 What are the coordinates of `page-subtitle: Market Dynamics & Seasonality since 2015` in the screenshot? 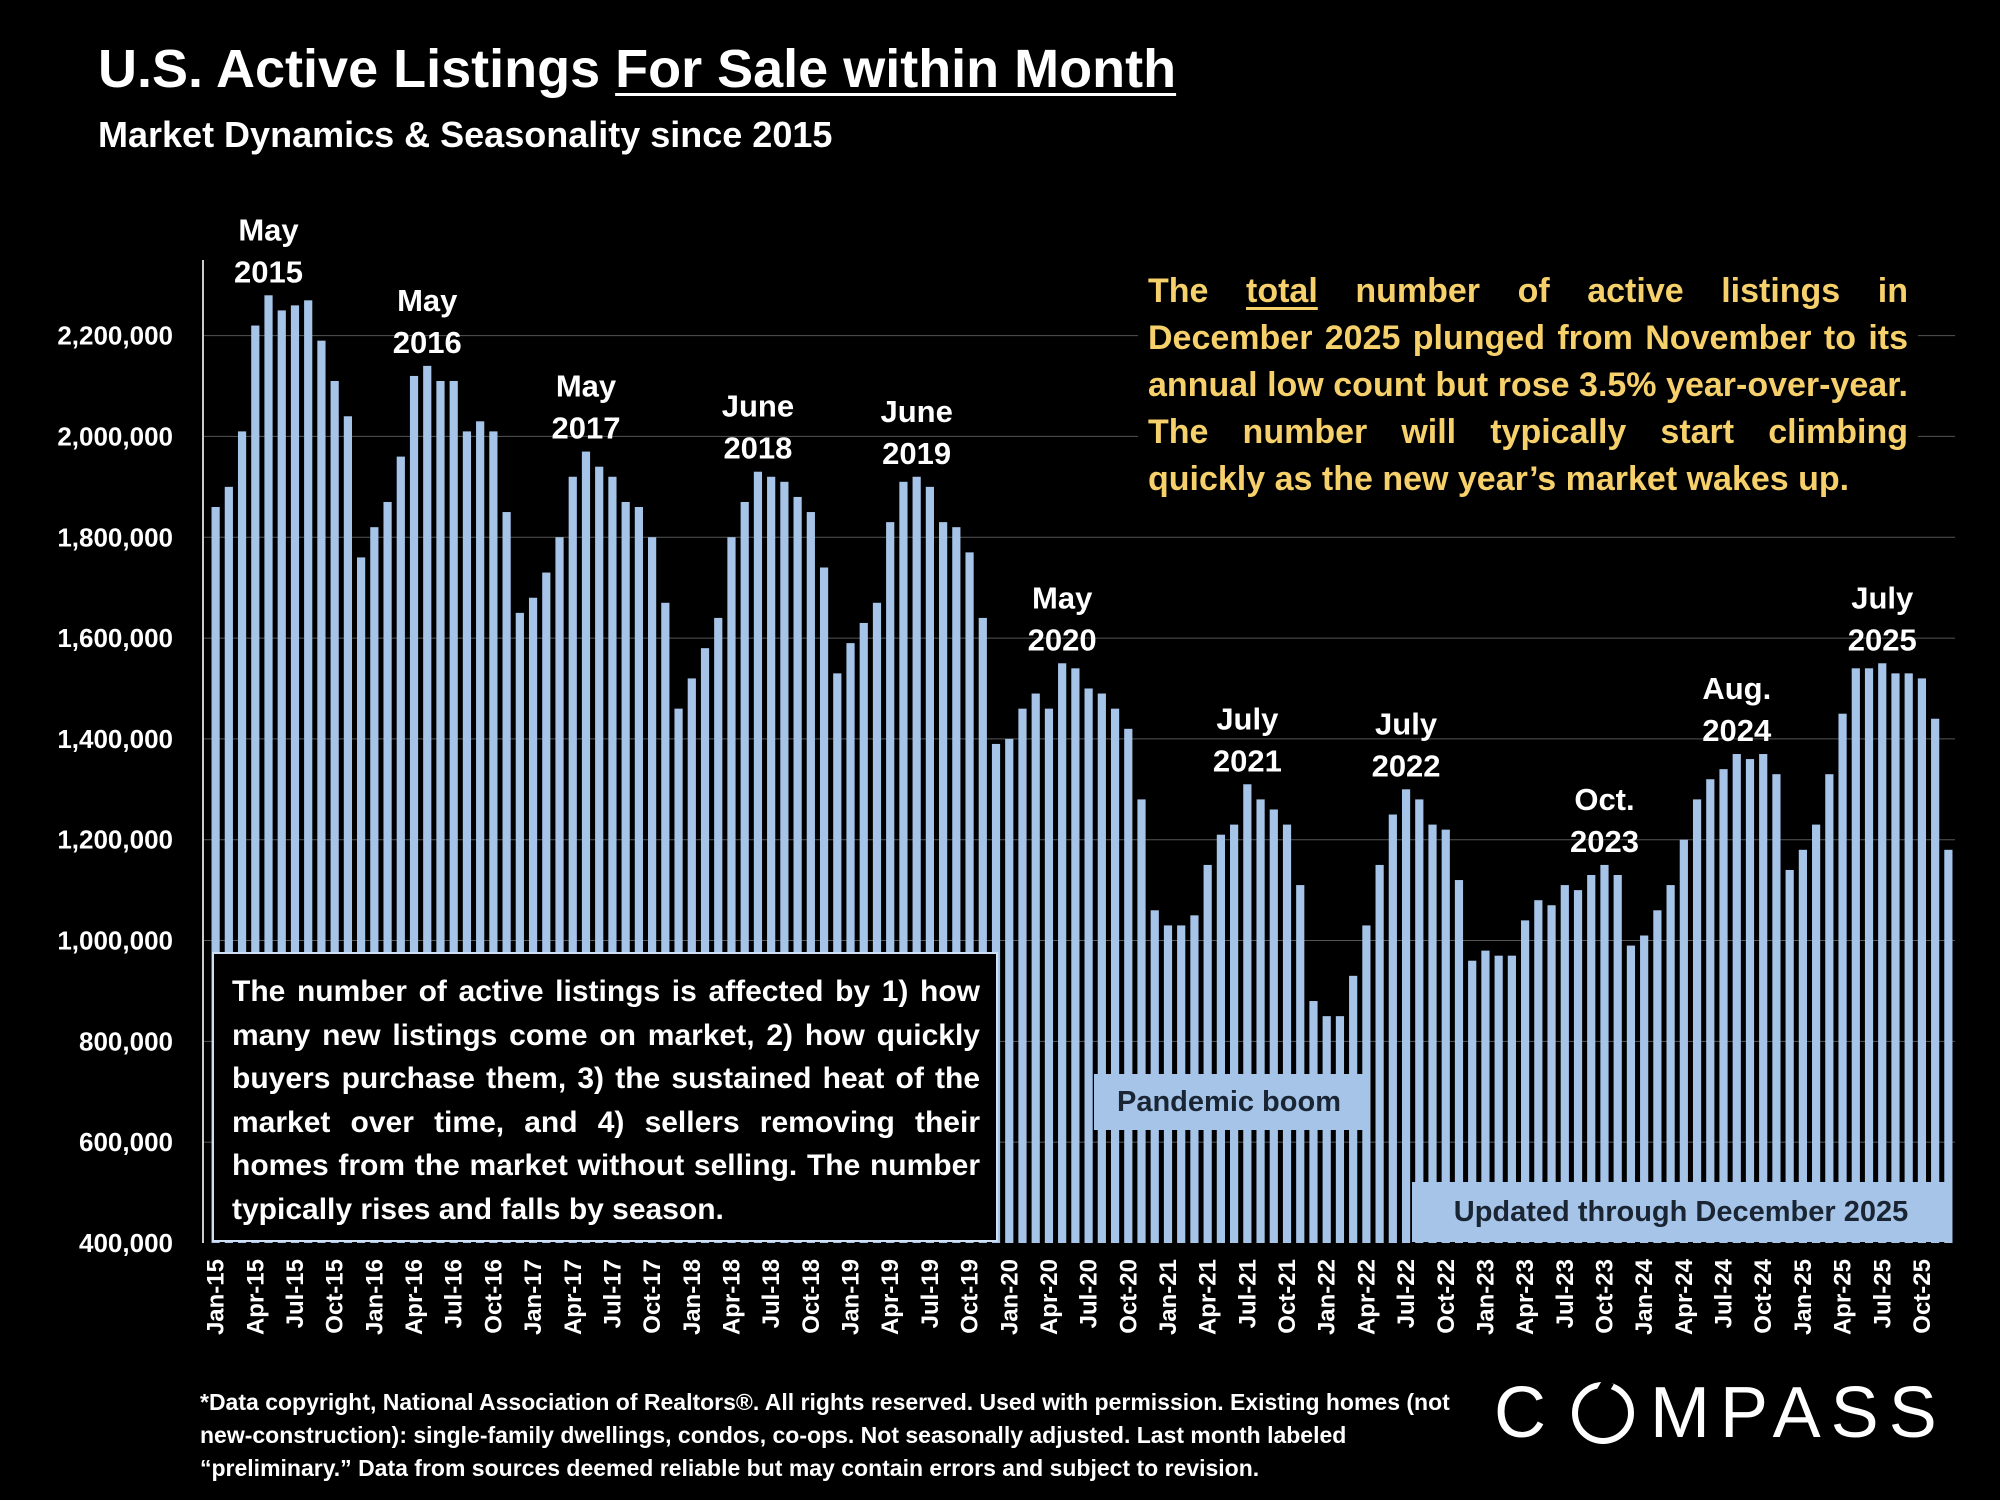 It's located at (465, 134).